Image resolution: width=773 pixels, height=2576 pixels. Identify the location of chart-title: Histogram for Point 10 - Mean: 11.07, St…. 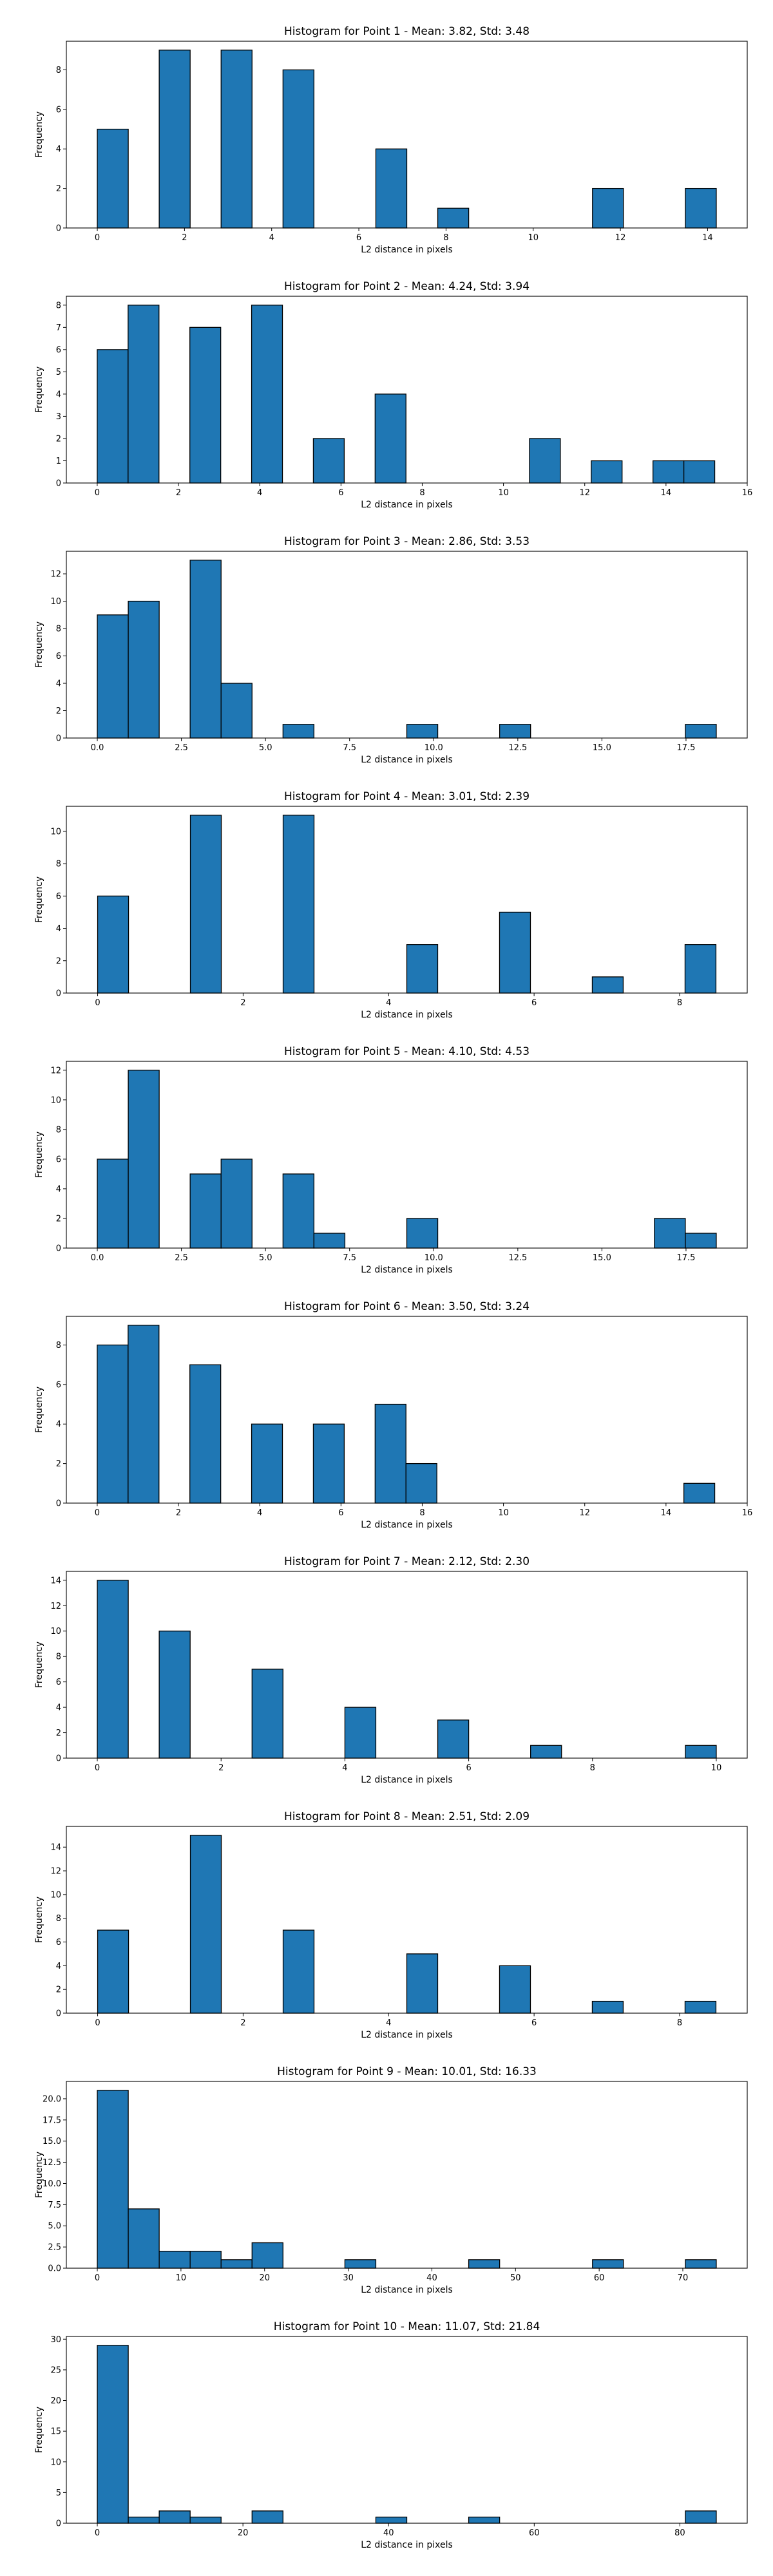
(407, 2326).